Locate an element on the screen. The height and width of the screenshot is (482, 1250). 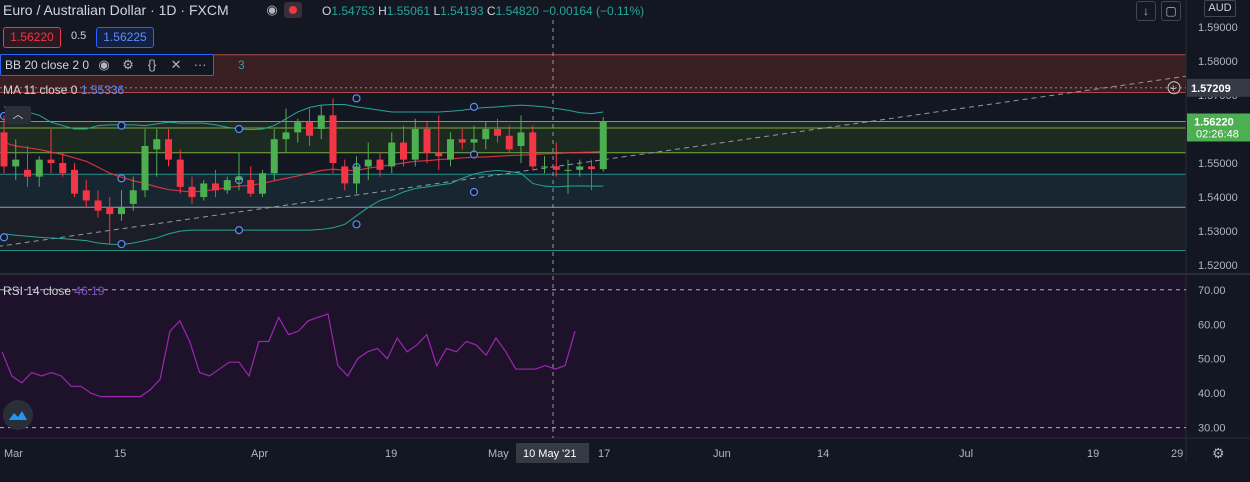
spread-value: 0.5 is located at coordinates (79, 36).